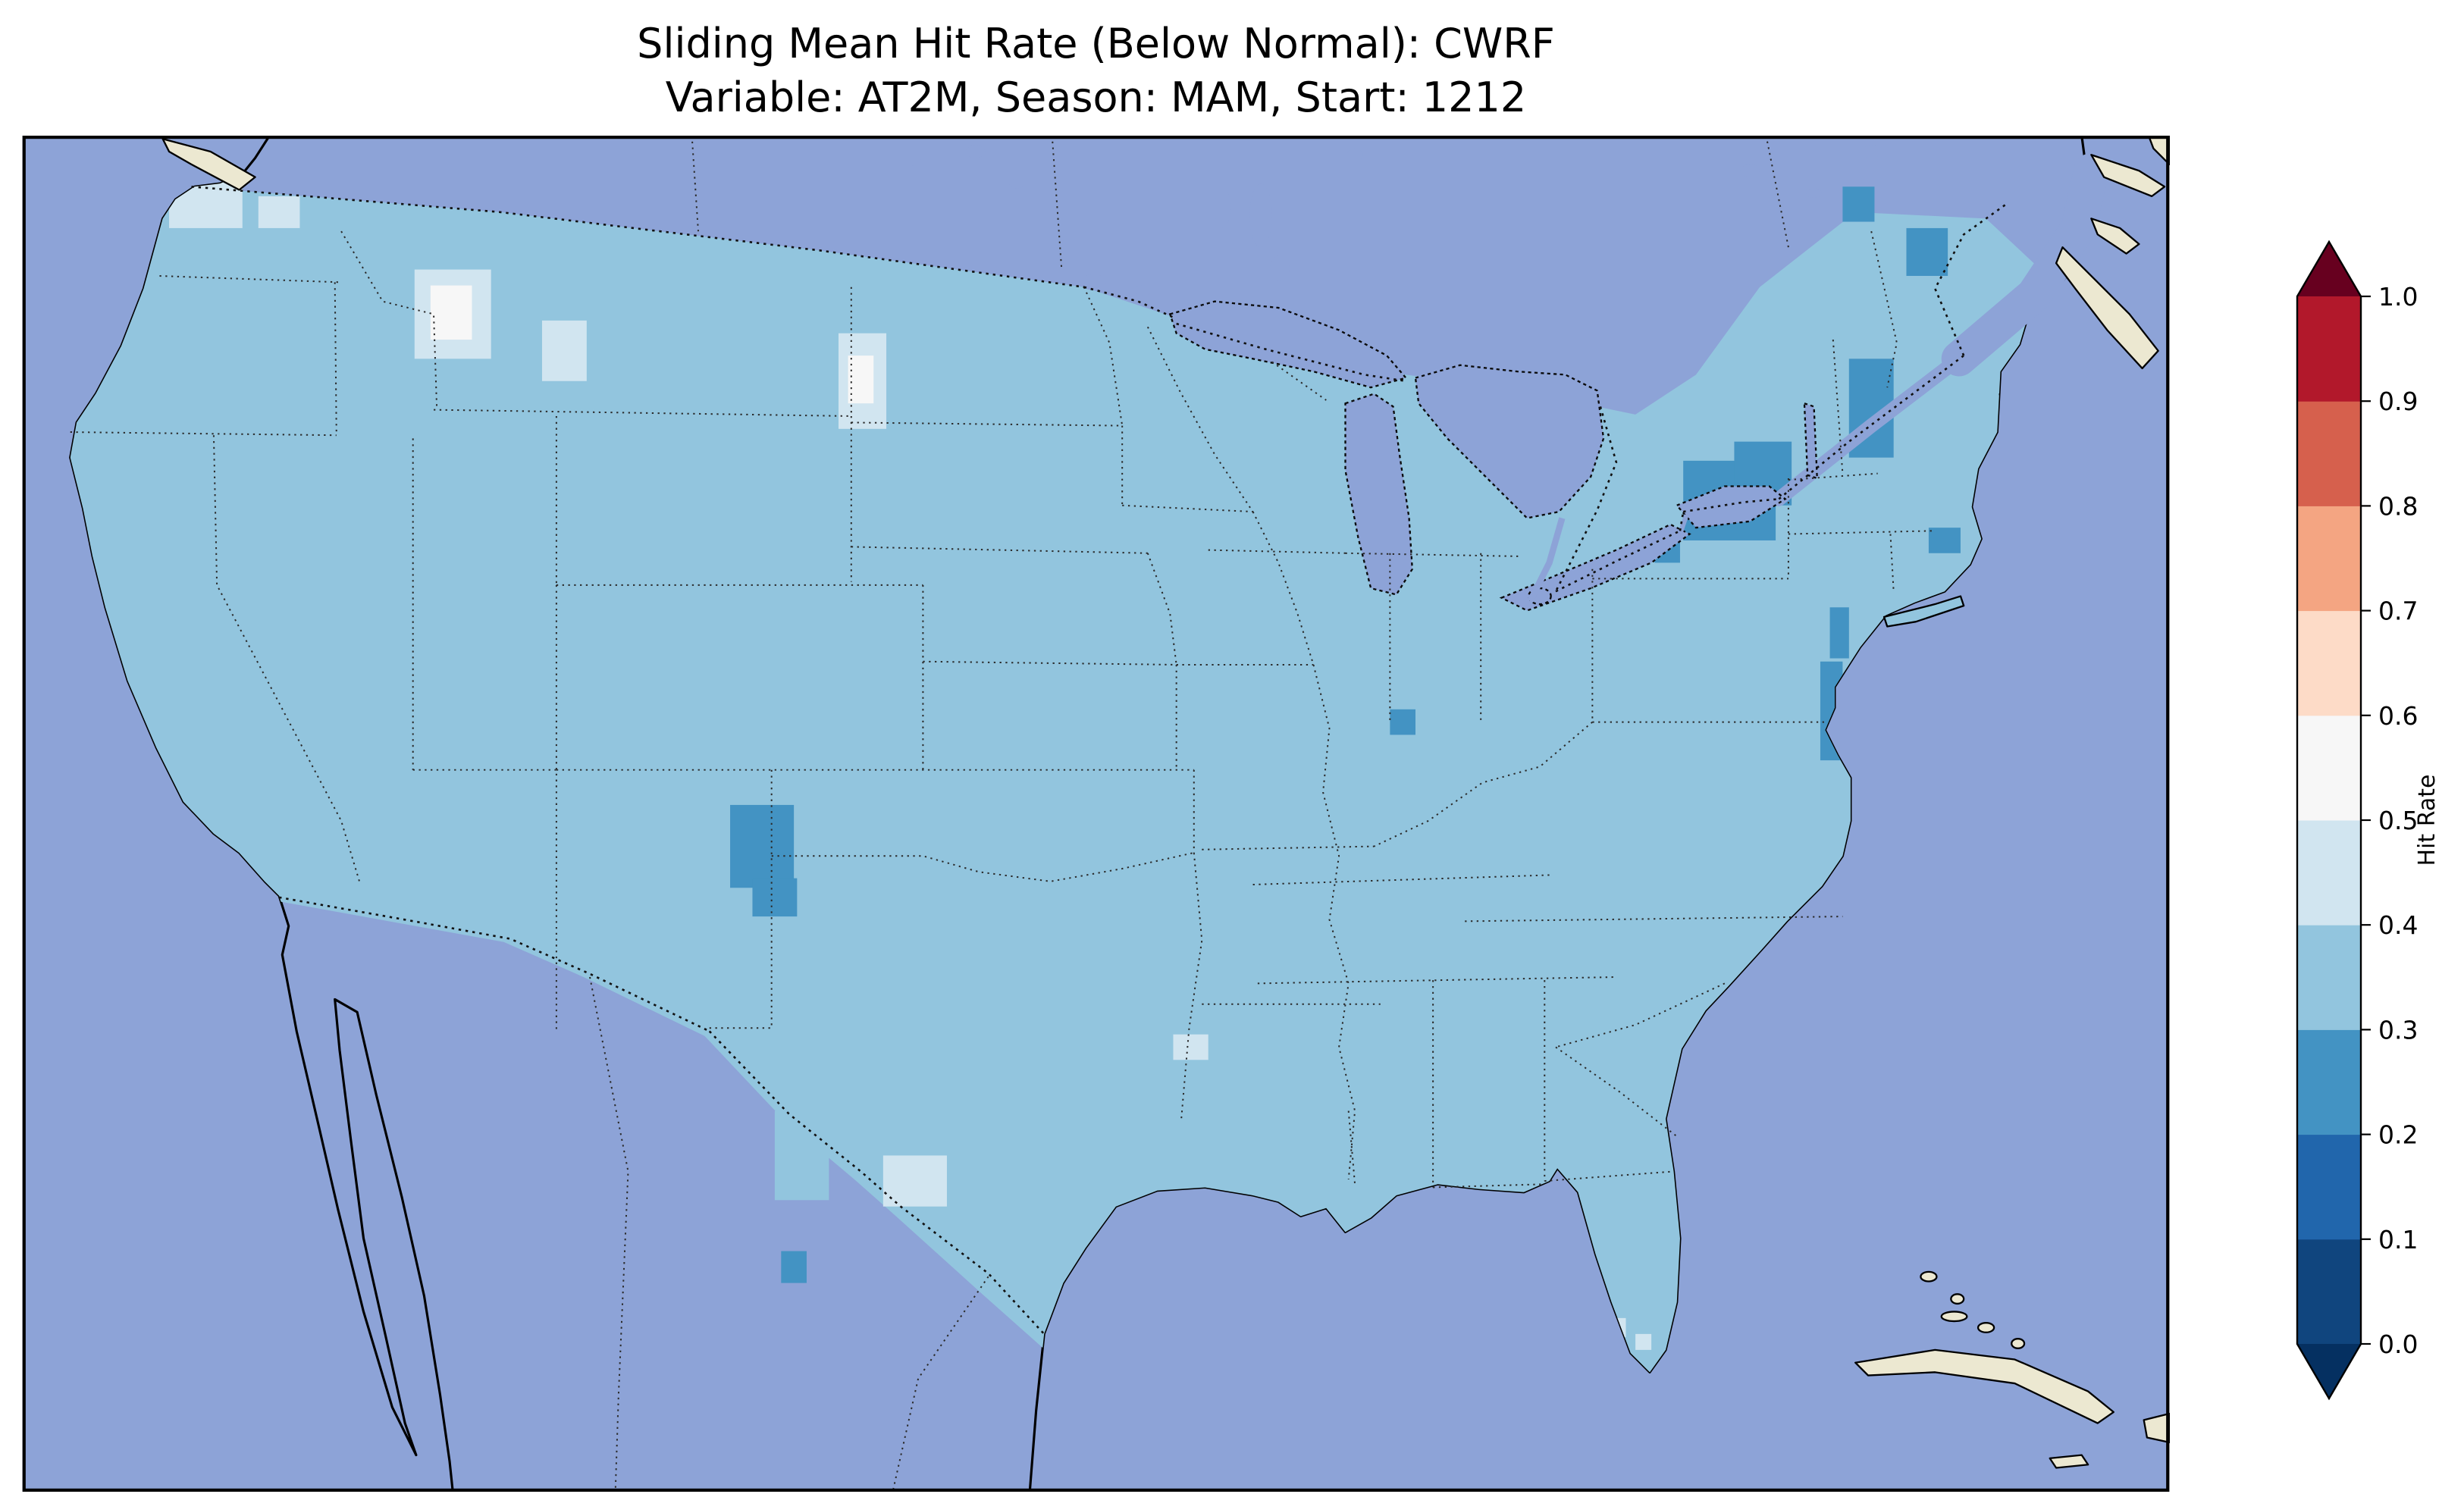 This screenshot has width=2464, height=1494. I want to click on colorbar-ticks: 0.0 0.1 0.2 0.3 0.4 0.5 0.6 0.7 0.8 0.9 1.0, so click(2390, 820).